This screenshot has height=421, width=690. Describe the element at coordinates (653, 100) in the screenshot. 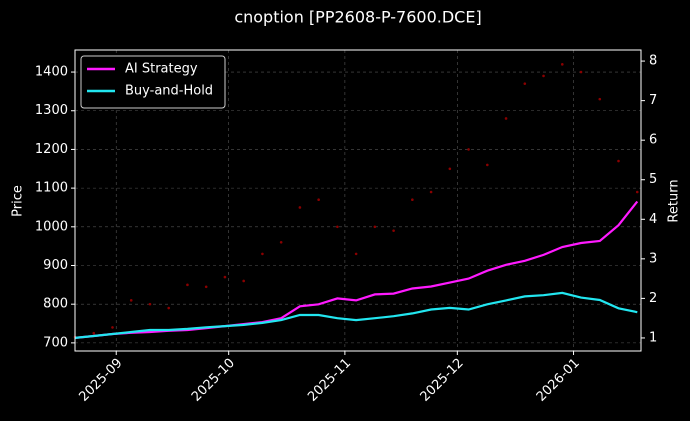

I see `y2-tick-label: 7` at that location.